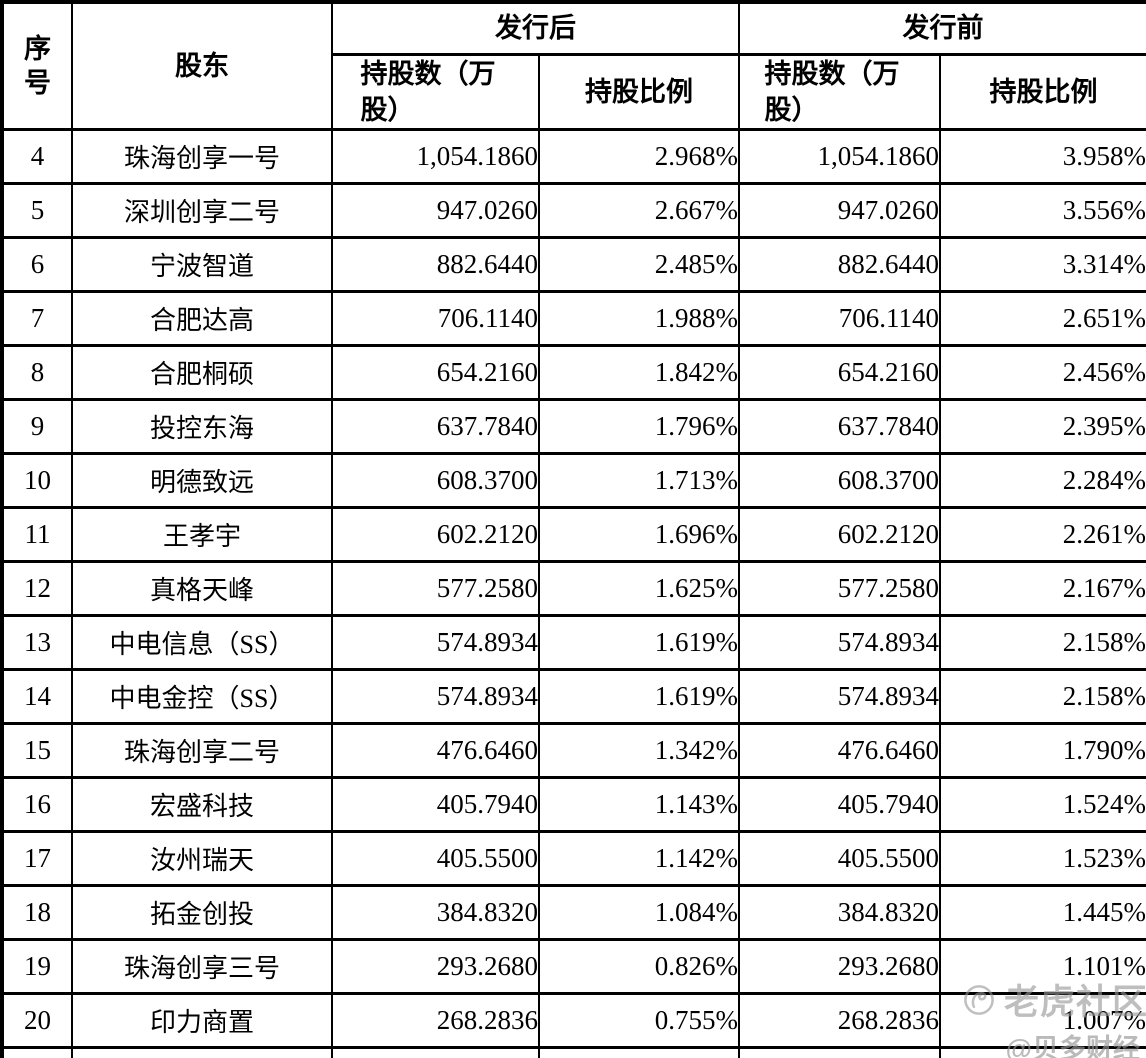  Describe the element at coordinates (839, 1020) in the screenshot. I see `pre-issue-shares-cell: 268.2836` at that location.